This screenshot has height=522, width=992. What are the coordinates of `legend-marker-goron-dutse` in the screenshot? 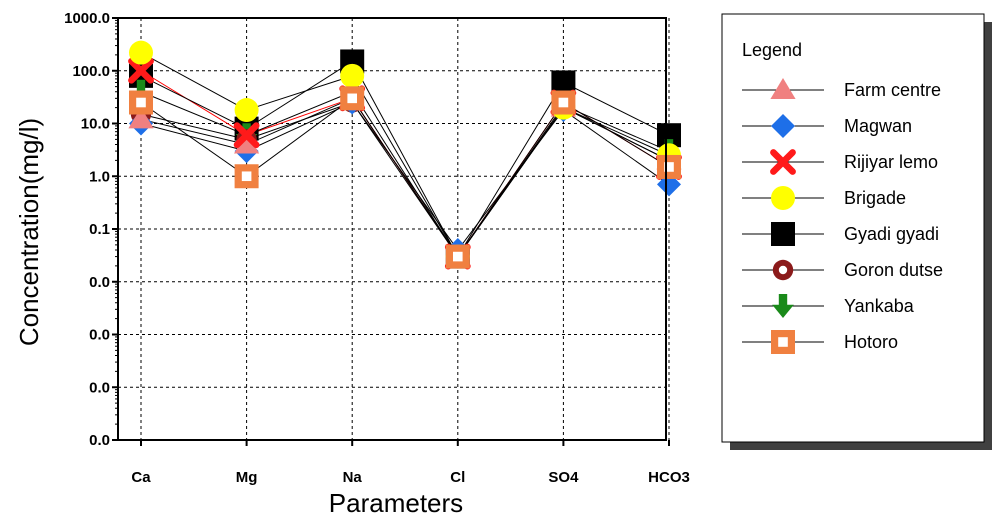 It's located at (783, 270).